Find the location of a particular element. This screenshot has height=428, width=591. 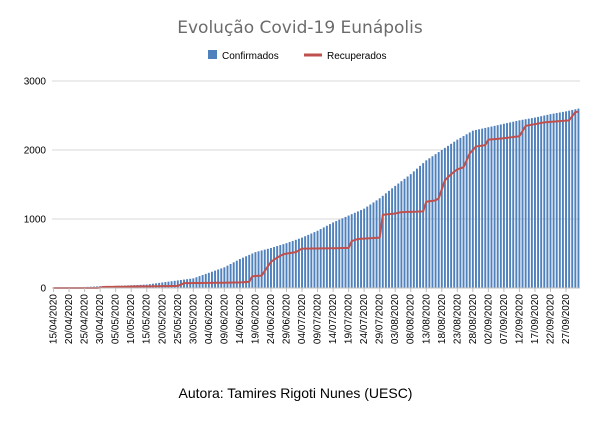

x-tick-label: 15/05/2020 is located at coordinates (147, 319).